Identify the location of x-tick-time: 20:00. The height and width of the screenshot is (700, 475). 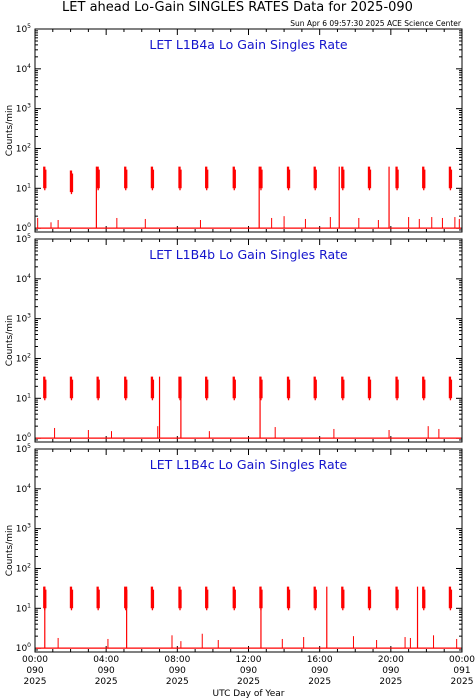
(391, 660).